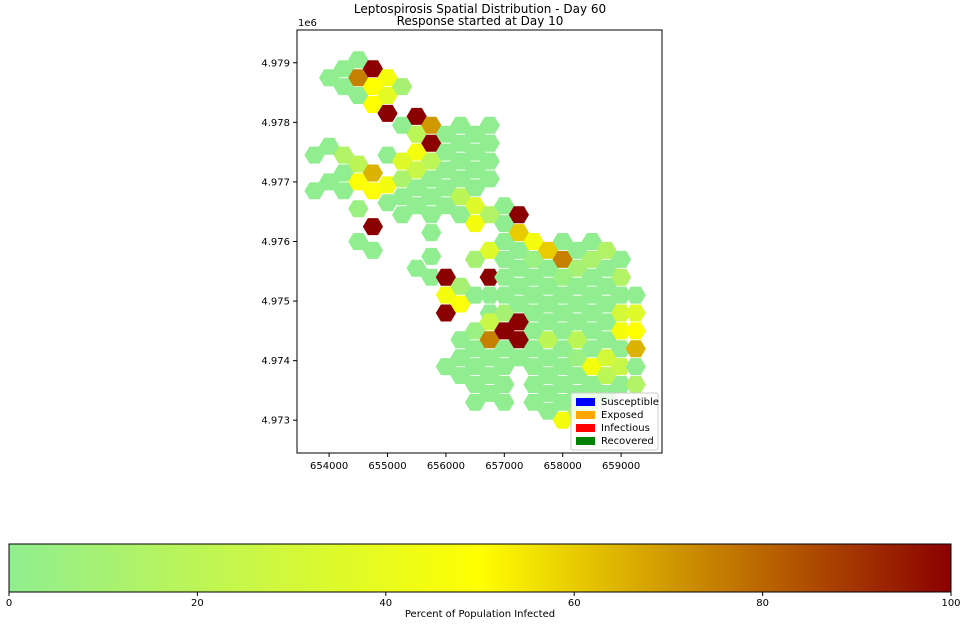  Describe the element at coordinates (275, 123) in the screenshot. I see `y-tick-label: 4.978` at that location.